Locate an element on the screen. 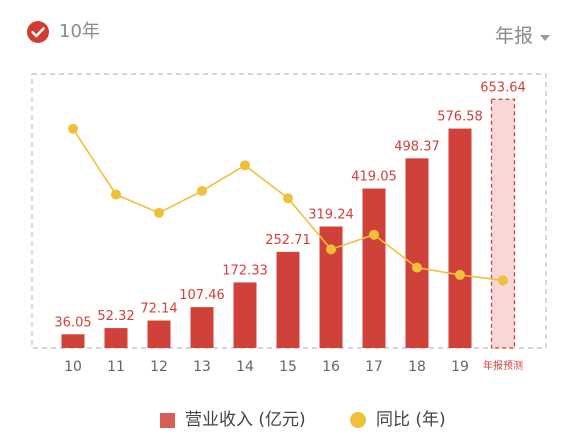 The image size is (580, 443). bar-value-label: 72.14 is located at coordinates (158, 309).